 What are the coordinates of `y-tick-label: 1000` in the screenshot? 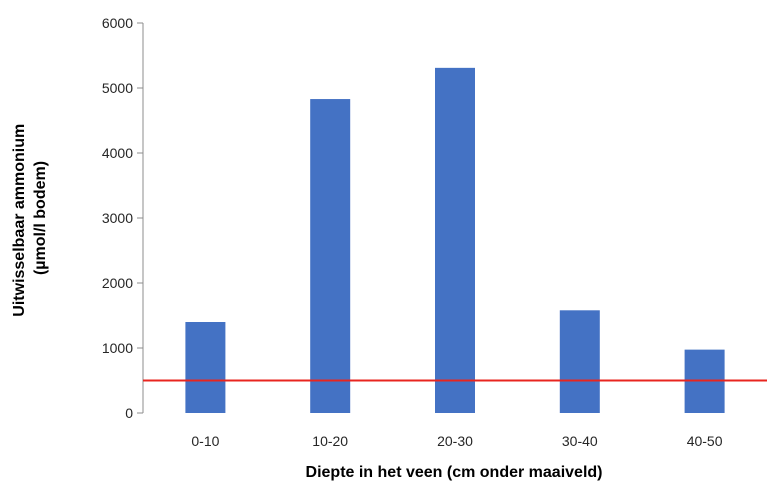 It's located at (117, 348).